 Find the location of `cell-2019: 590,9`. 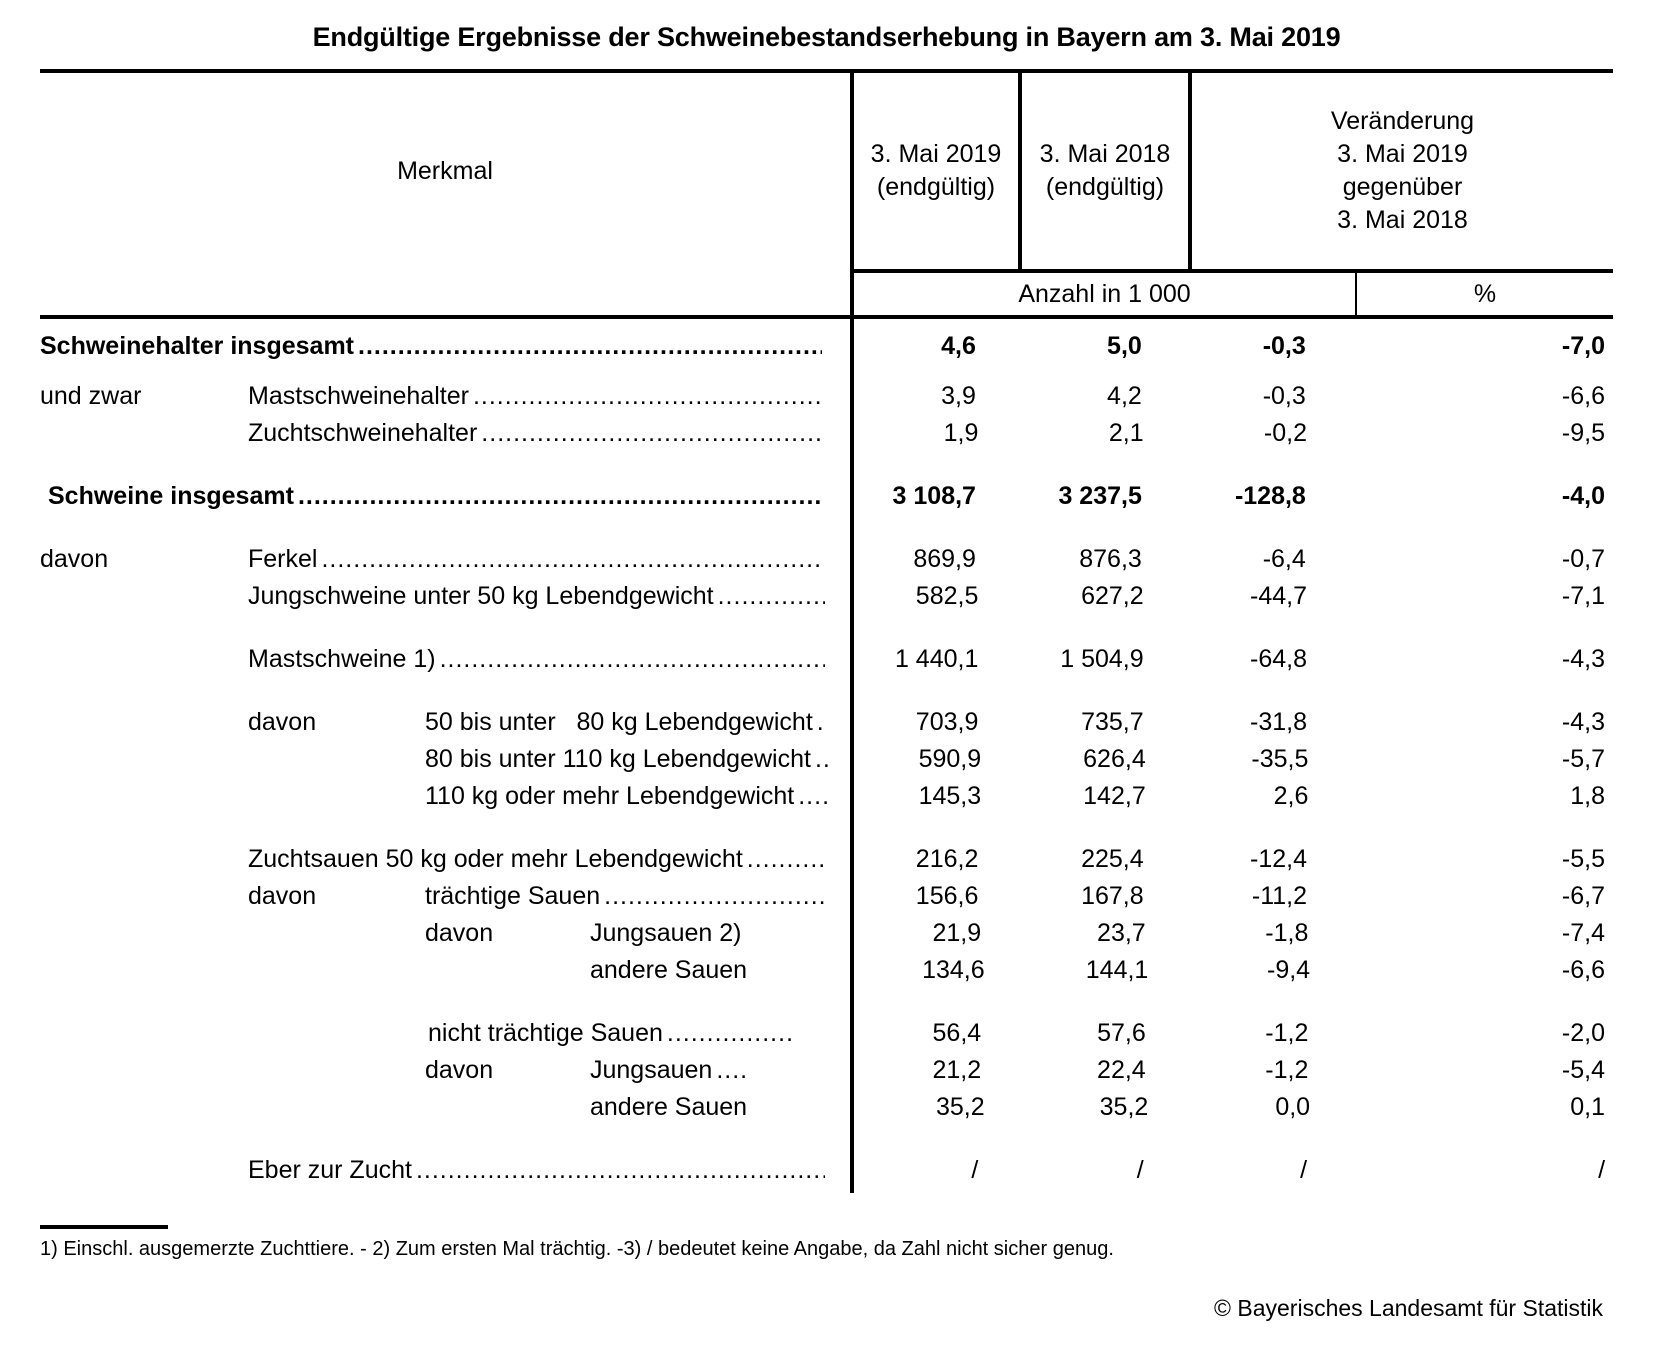

cell-2019: 590,9 is located at coordinates (950, 759).